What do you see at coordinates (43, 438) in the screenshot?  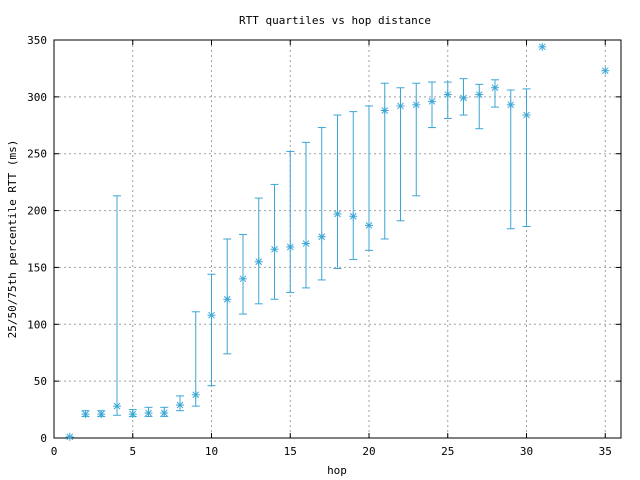 I see `y-tick-label: 0` at bounding box center [43, 438].